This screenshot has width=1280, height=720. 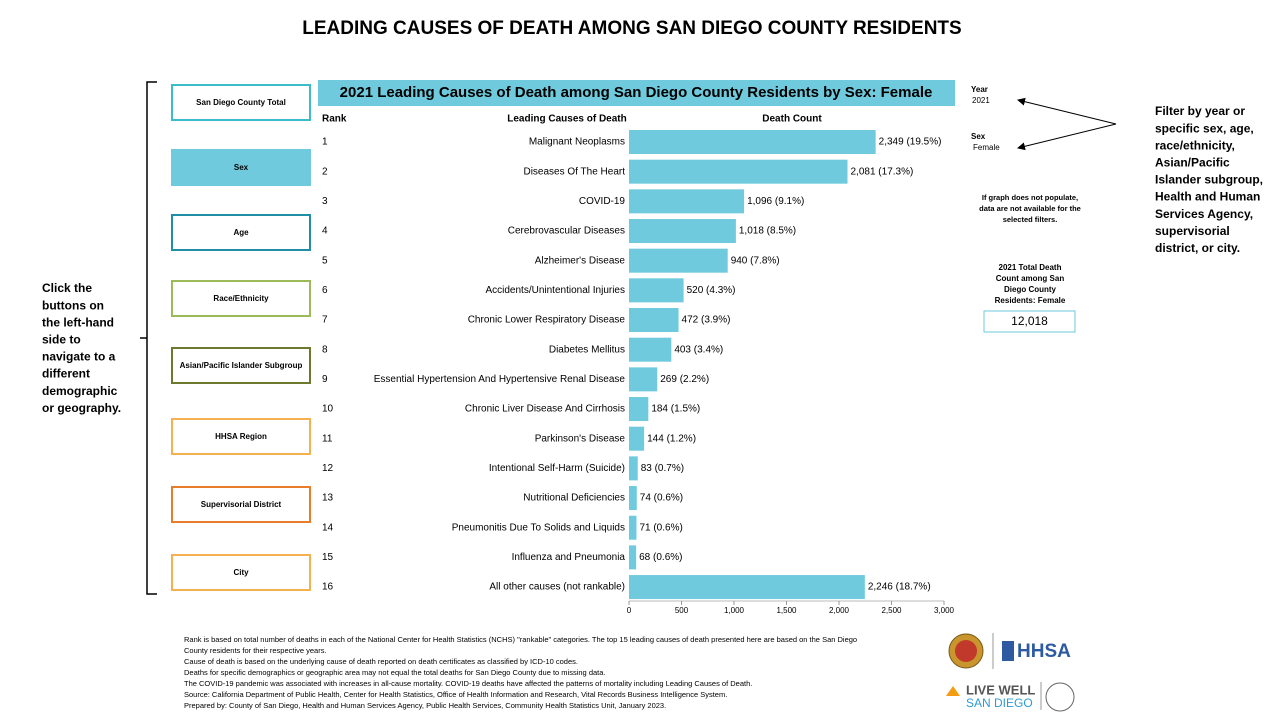 I want to click on category-label: Nutritional Deficiencies, so click(x=574, y=498).